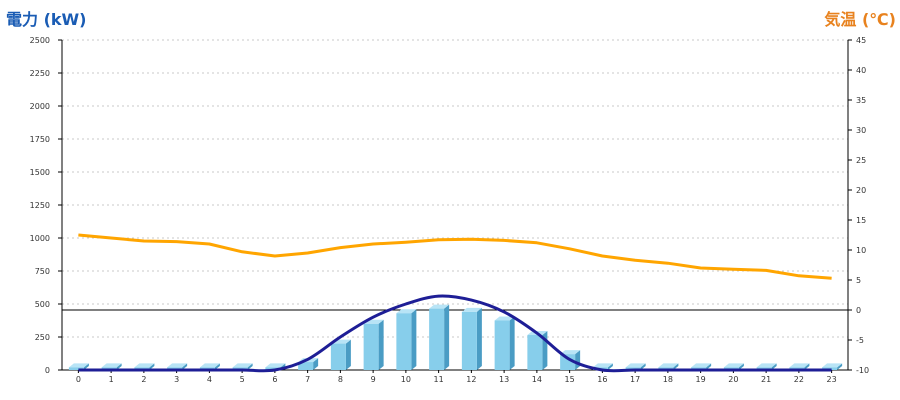  What do you see at coordinates (861, 190) in the screenshot?
I see `right-tick-label: 20` at bounding box center [861, 190].